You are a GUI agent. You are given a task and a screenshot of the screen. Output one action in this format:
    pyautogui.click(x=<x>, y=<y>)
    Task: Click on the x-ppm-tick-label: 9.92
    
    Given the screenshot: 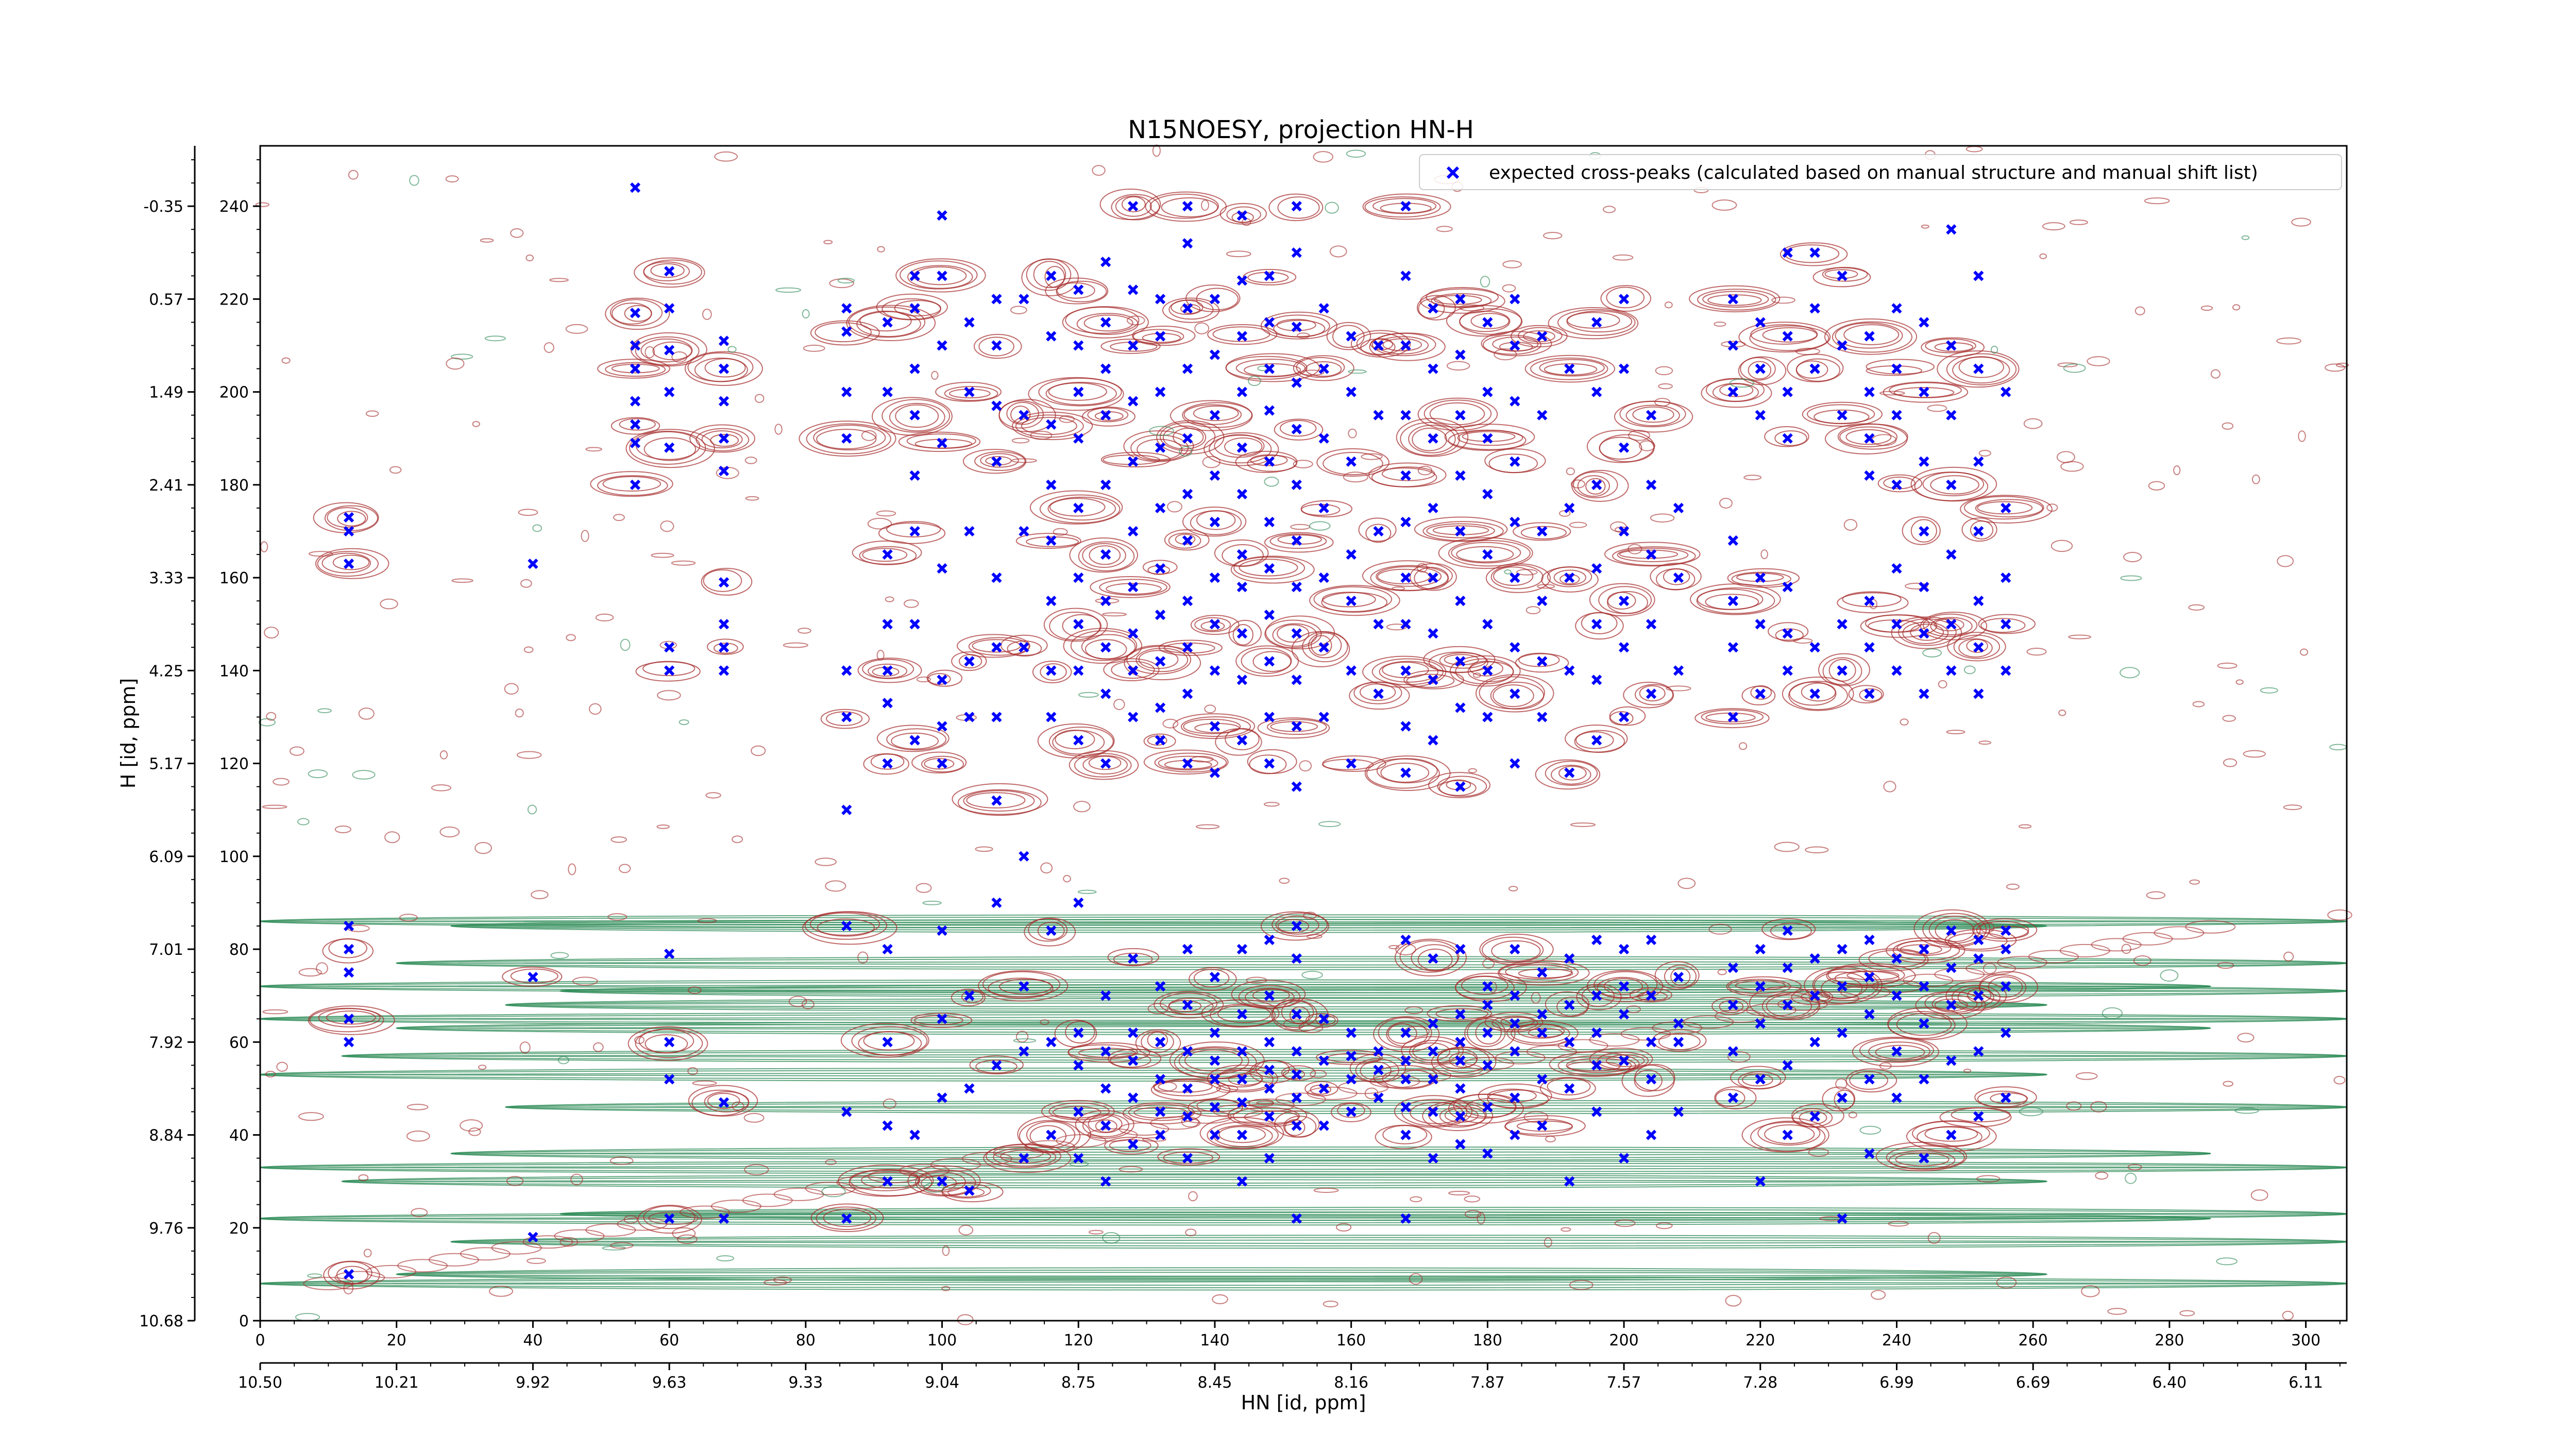 What is the action you would take?
    pyautogui.click(x=533, y=1383)
    